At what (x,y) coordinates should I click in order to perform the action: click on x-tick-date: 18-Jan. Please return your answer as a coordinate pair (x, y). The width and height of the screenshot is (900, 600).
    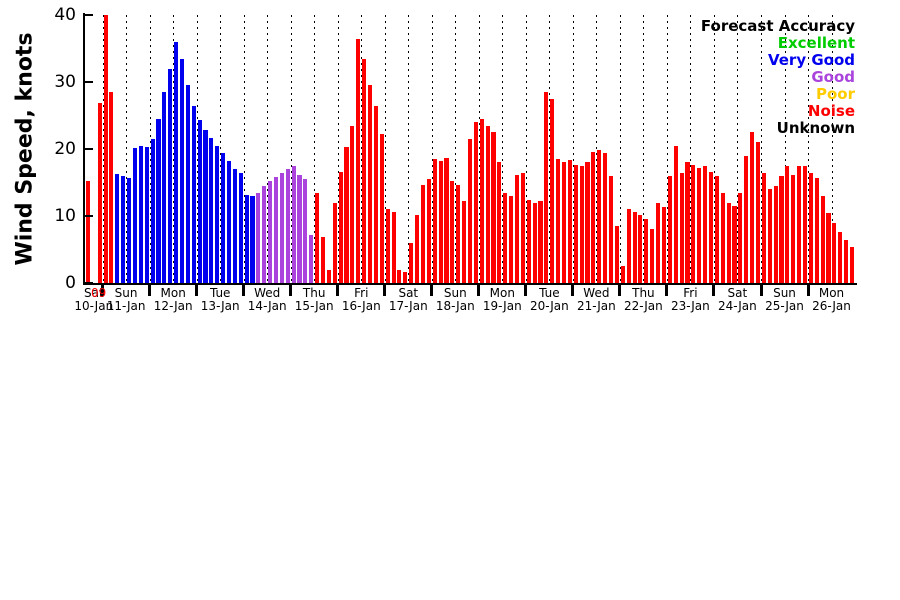
    Looking at the image, I should click on (455, 306).